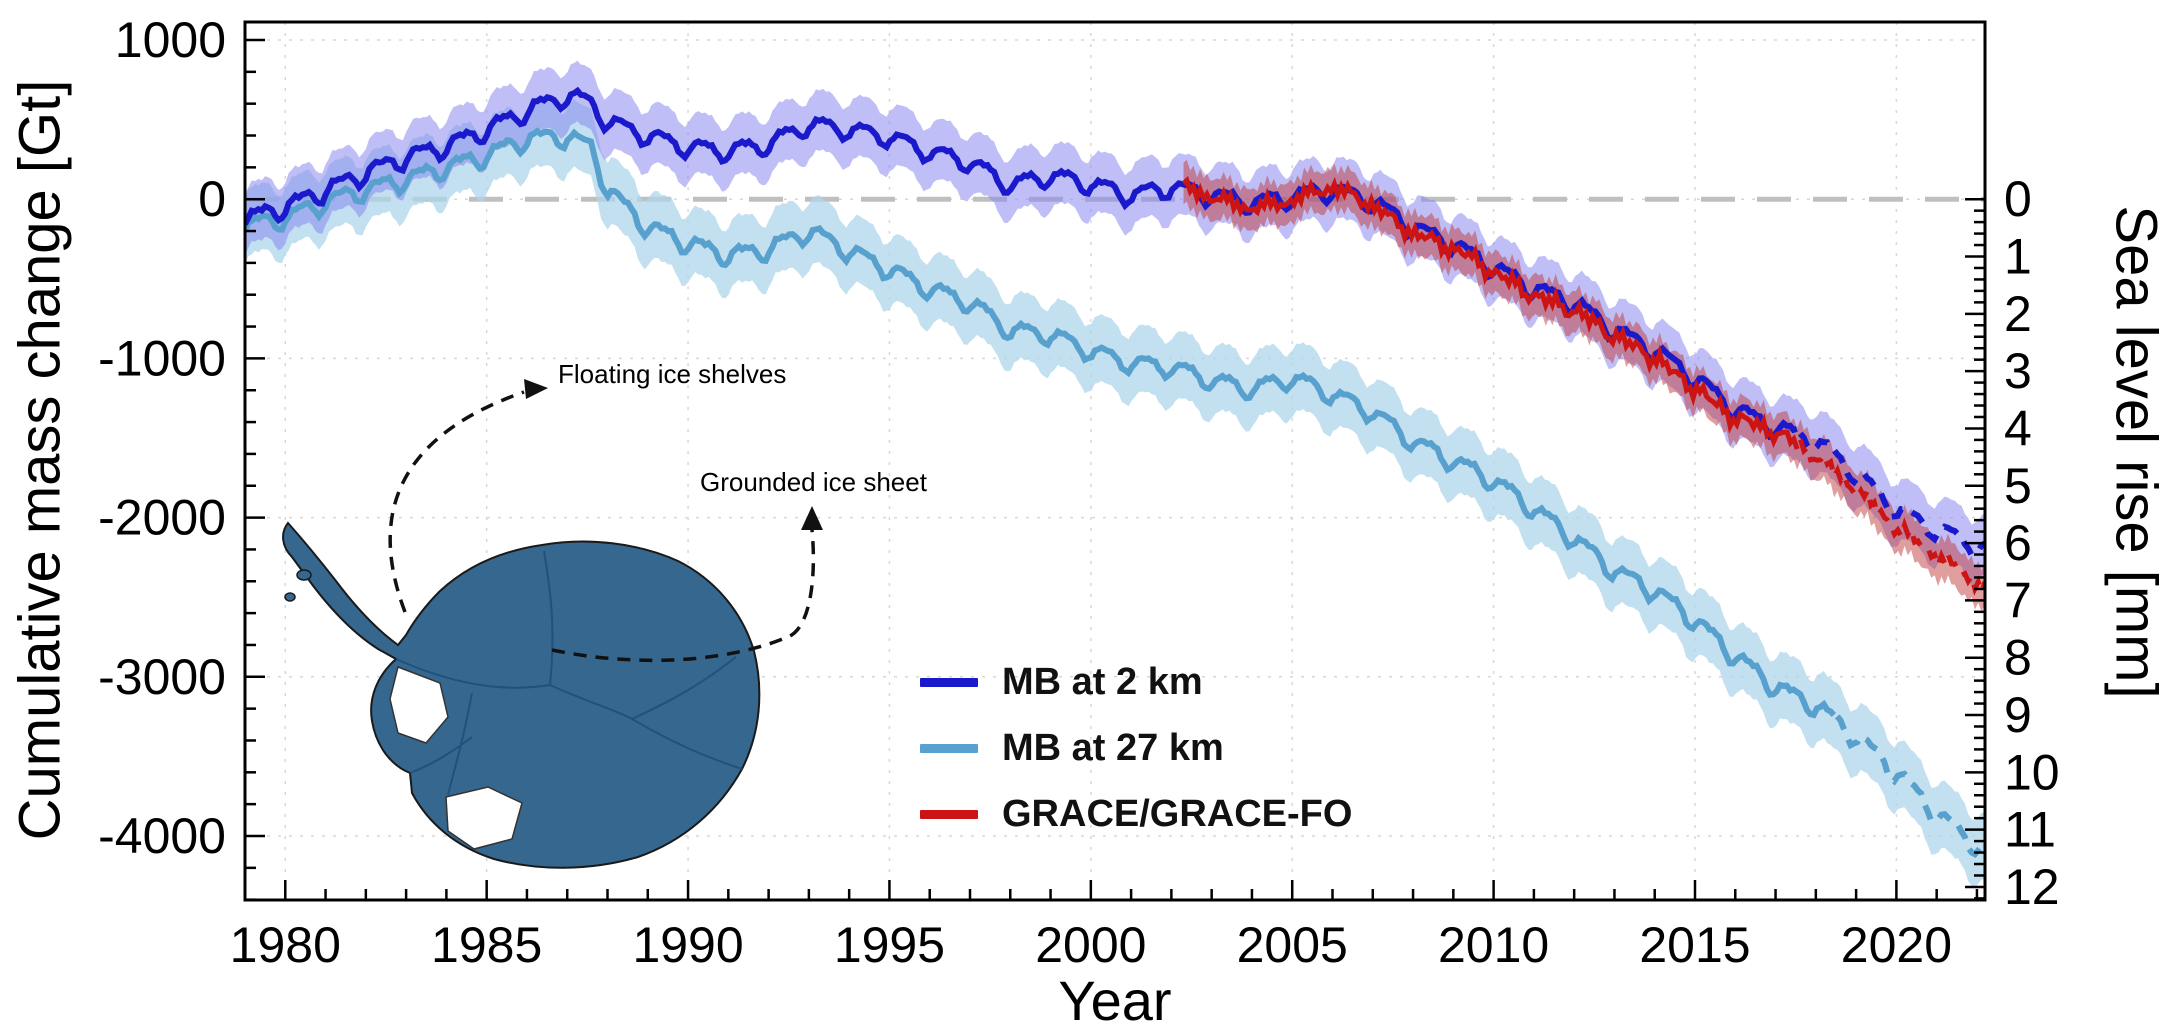  I want to click on legend: MB at 2 km MB at 27 km GRACE/GRACE-FO, so click(1136, 748).